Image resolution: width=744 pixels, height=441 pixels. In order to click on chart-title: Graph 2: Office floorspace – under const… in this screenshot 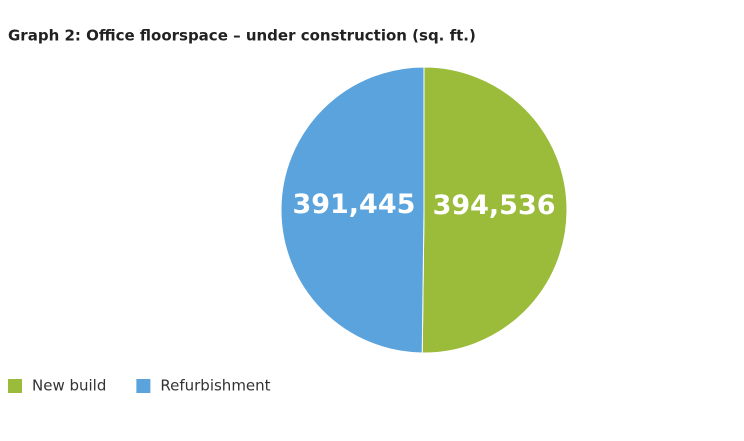, I will do `click(242, 36)`.